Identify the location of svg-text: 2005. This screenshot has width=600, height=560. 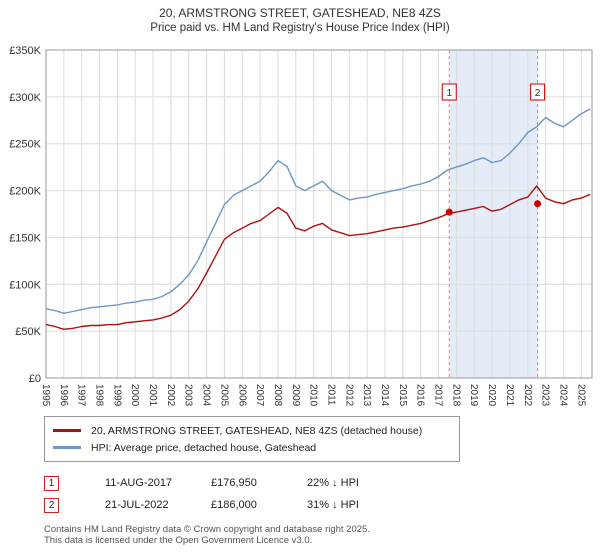
(223, 395).